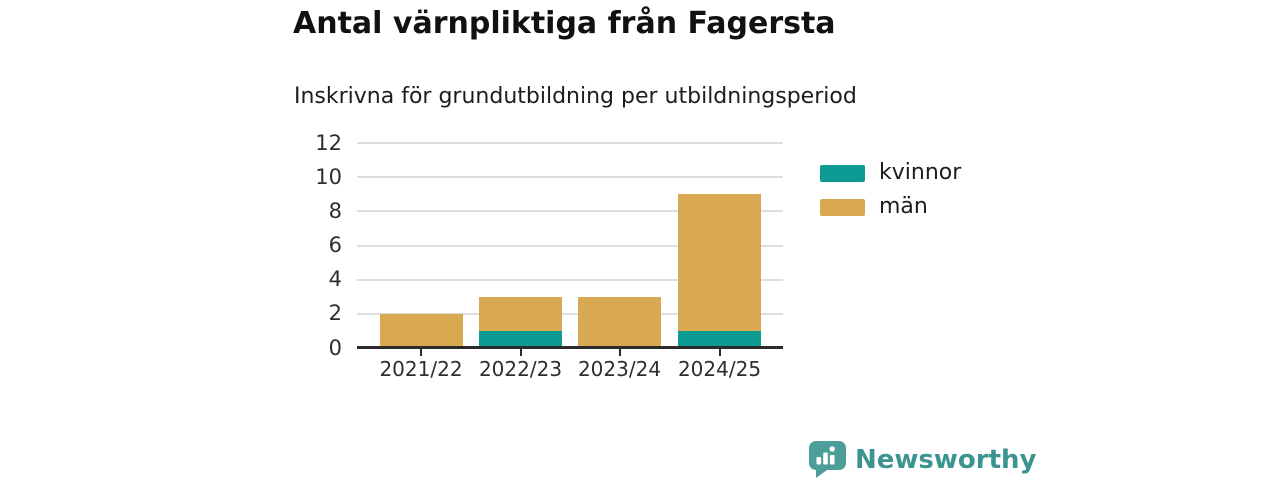  I want to click on bar-segment-män-2023/24, so click(619, 322).